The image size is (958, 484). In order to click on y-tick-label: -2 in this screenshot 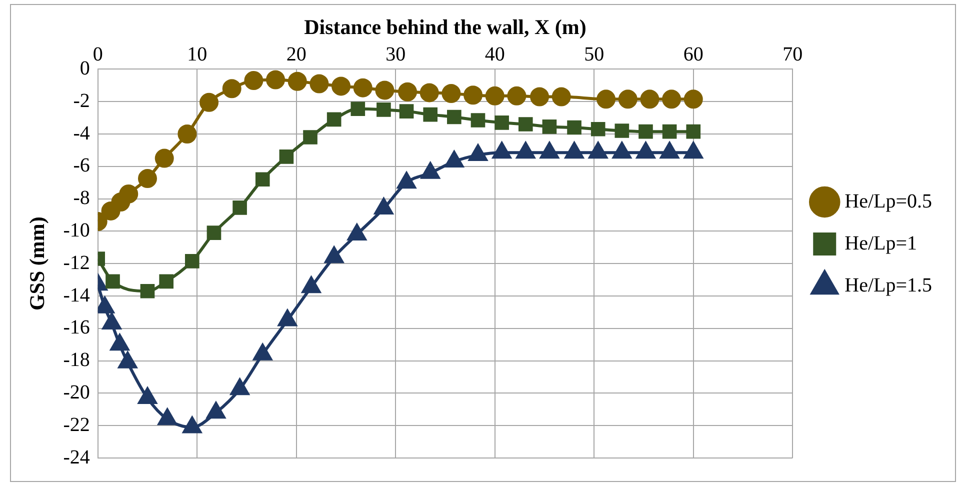, I will do `click(81, 101)`.